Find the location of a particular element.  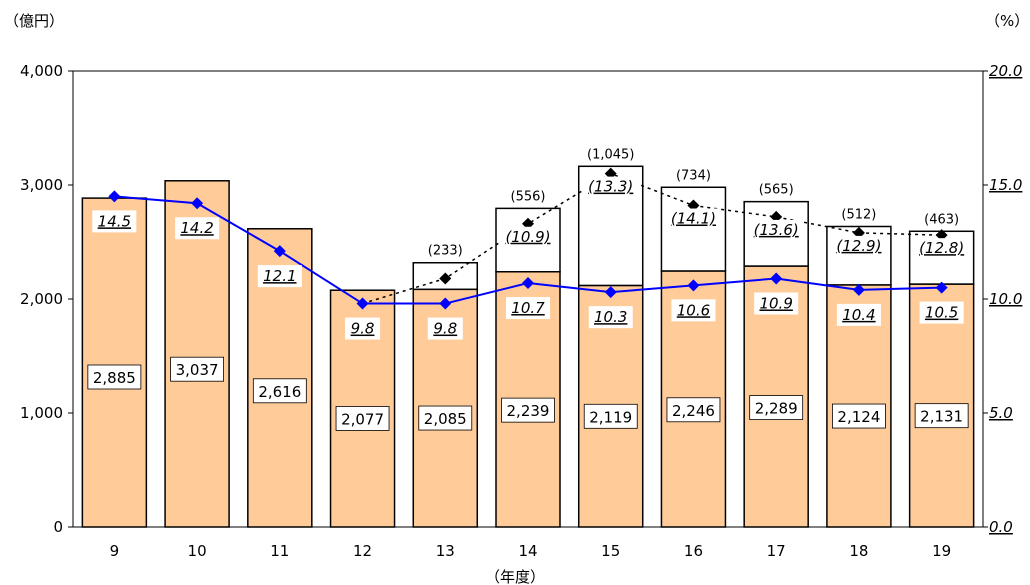

solid-label: 10.7 is located at coordinates (528, 308).